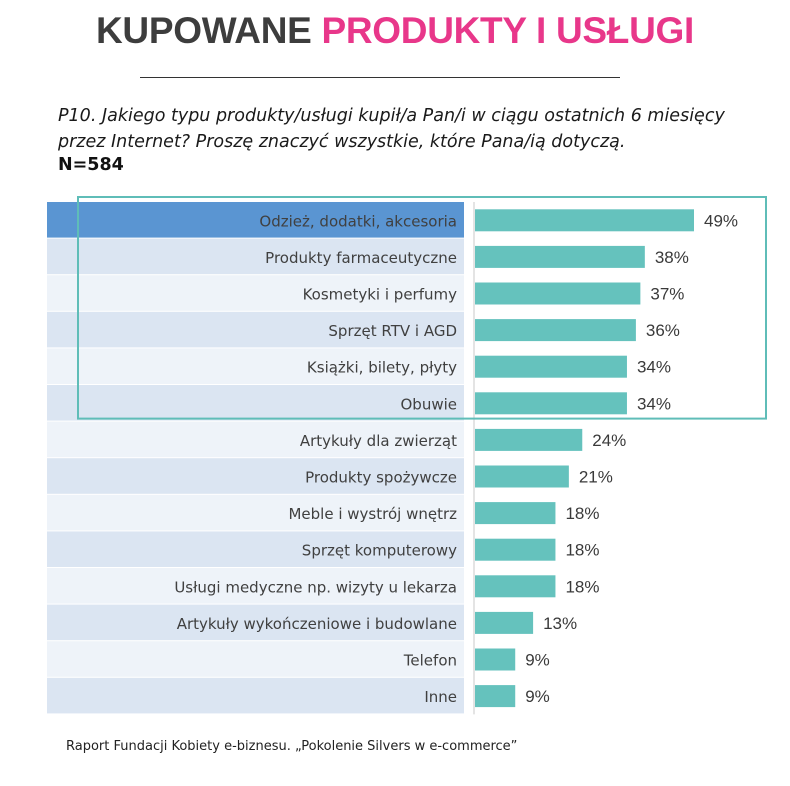 Image resolution: width=790 pixels, height=786 pixels. Describe the element at coordinates (204, 30) in the screenshot. I see `title-part-1: KUPOWANE` at that location.